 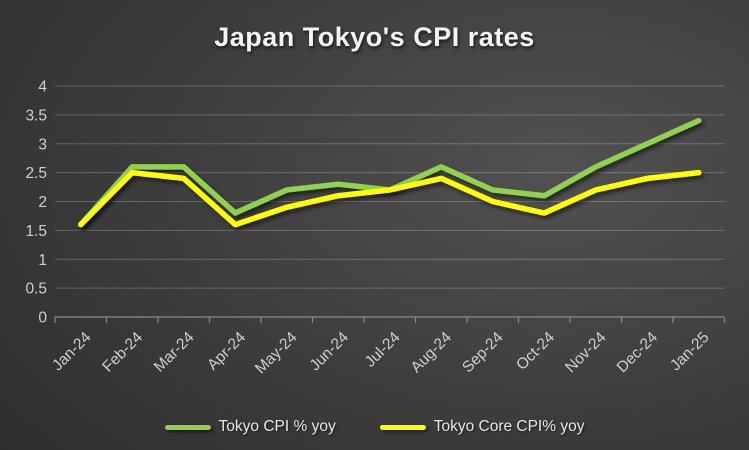 I want to click on x-axis-label: Jun-24, so click(x=330, y=352).